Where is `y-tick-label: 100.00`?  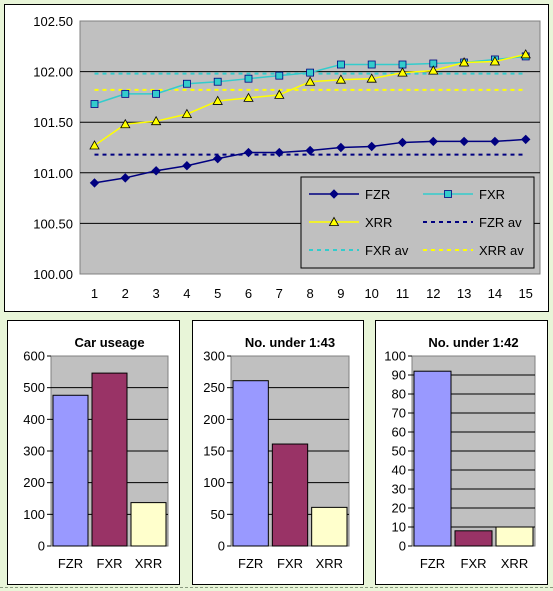 y-tick-label: 100.00 is located at coordinates (53, 274).